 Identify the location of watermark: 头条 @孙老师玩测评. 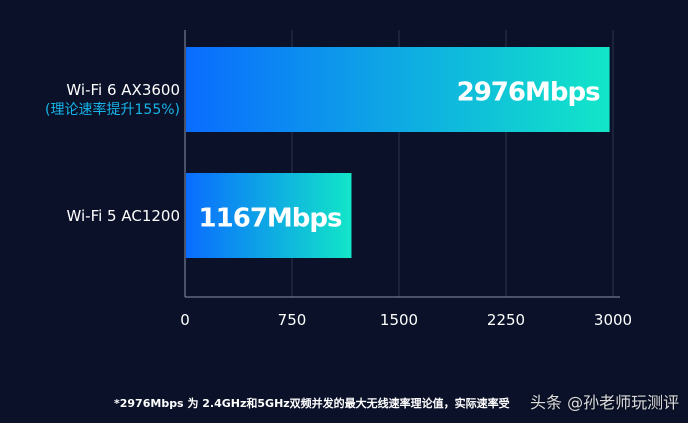
(605, 402).